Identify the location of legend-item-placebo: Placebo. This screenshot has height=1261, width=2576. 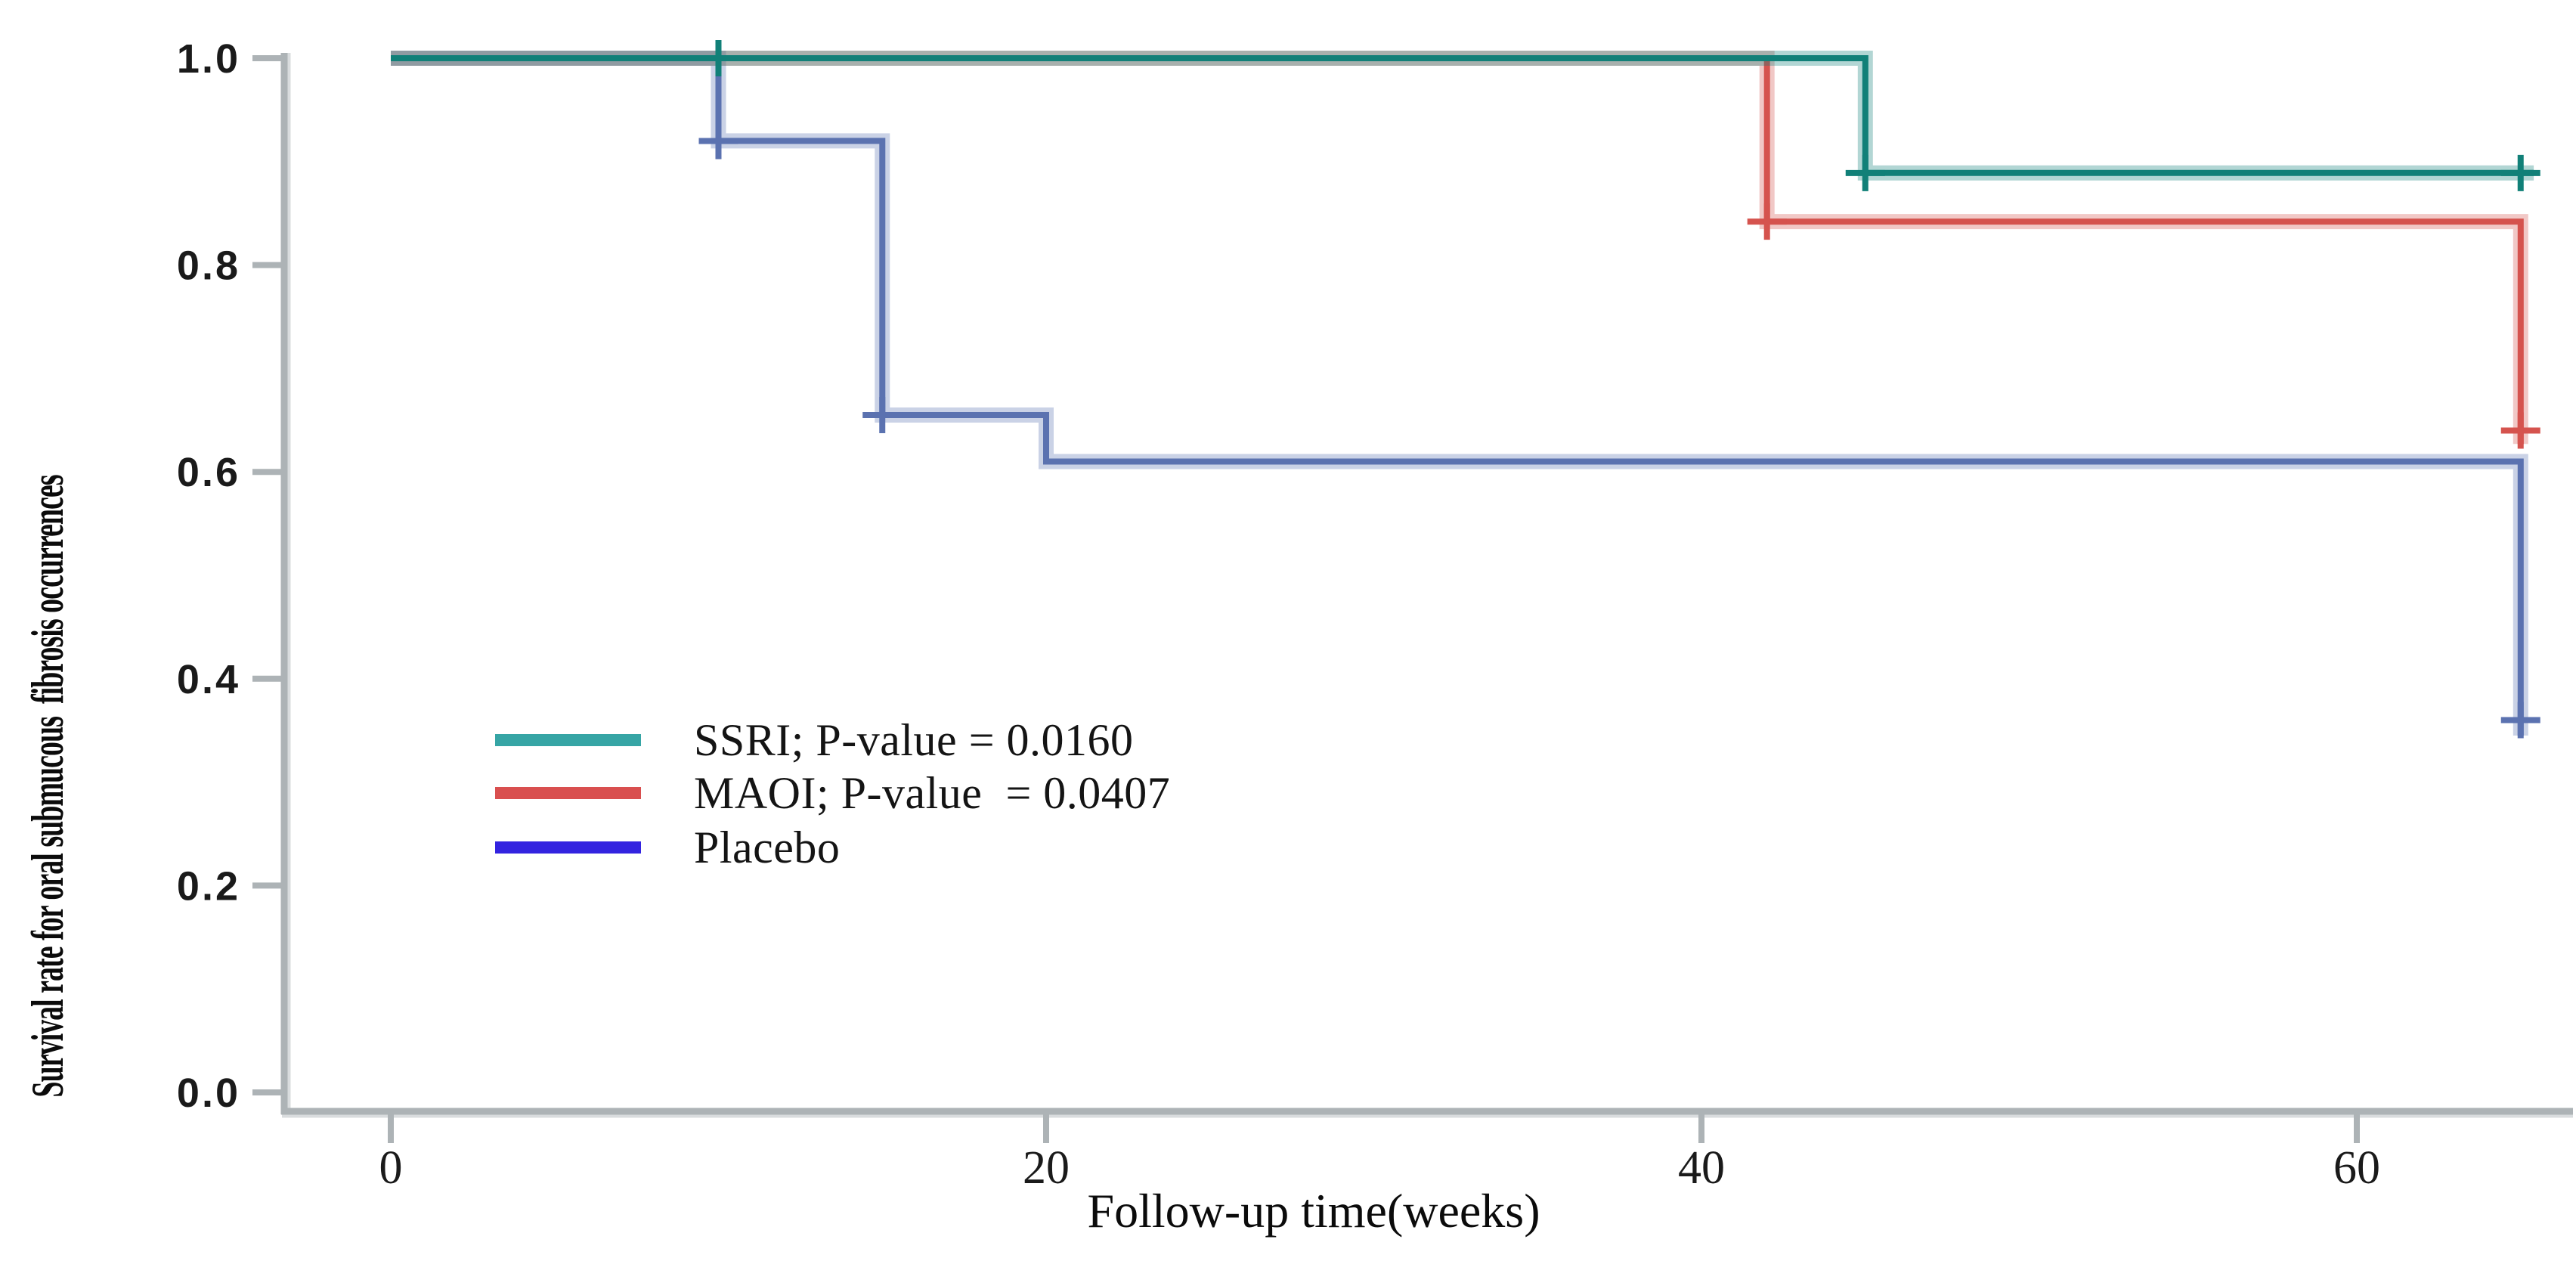
(668, 847).